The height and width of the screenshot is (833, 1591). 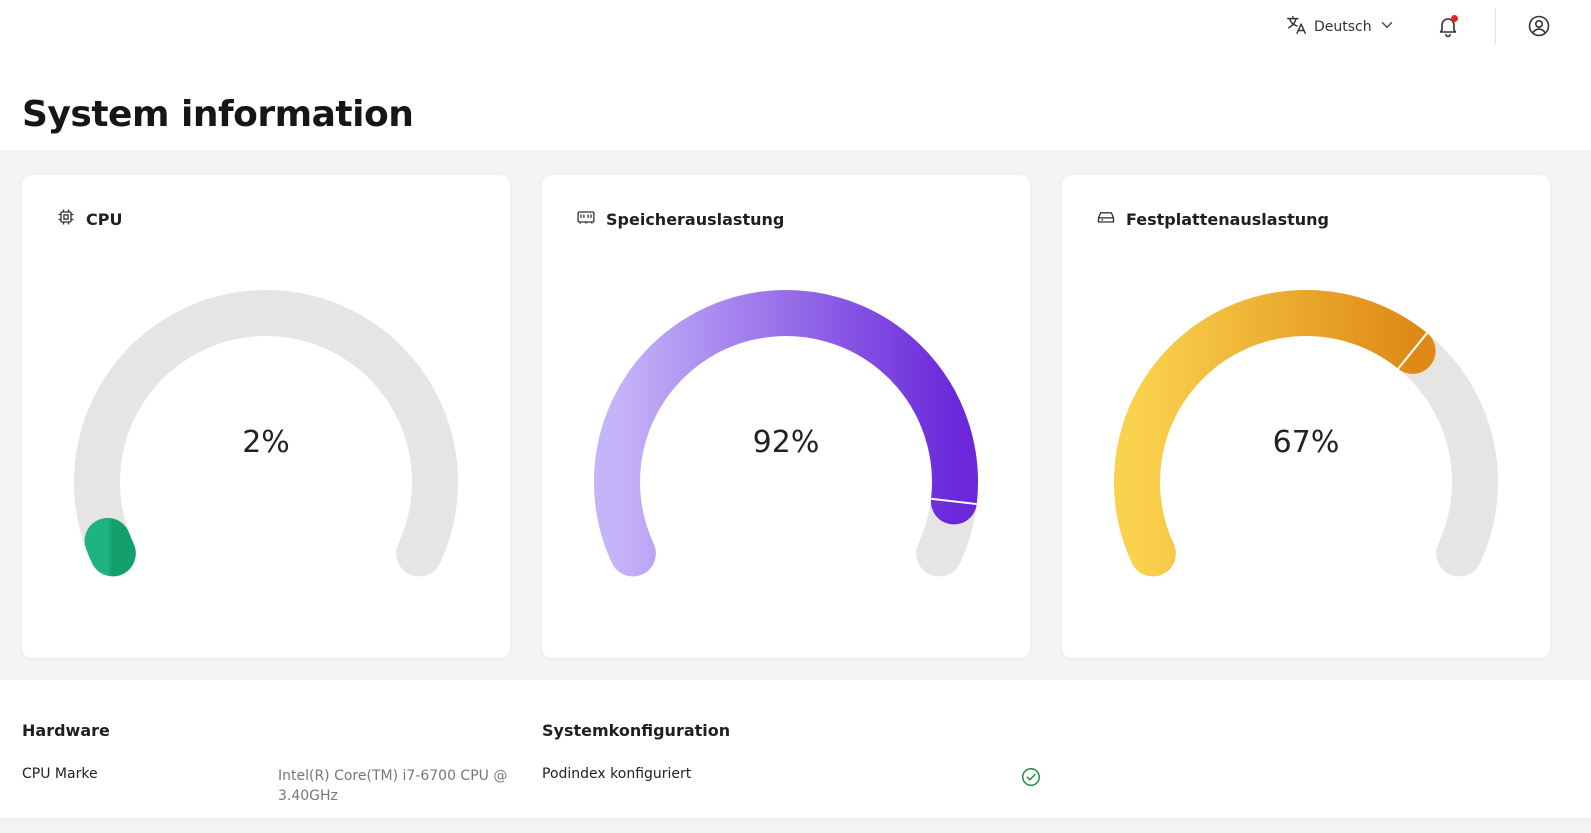 What do you see at coordinates (636, 730) in the screenshot?
I see `system-config-section-title: Systemkonfiguration` at bounding box center [636, 730].